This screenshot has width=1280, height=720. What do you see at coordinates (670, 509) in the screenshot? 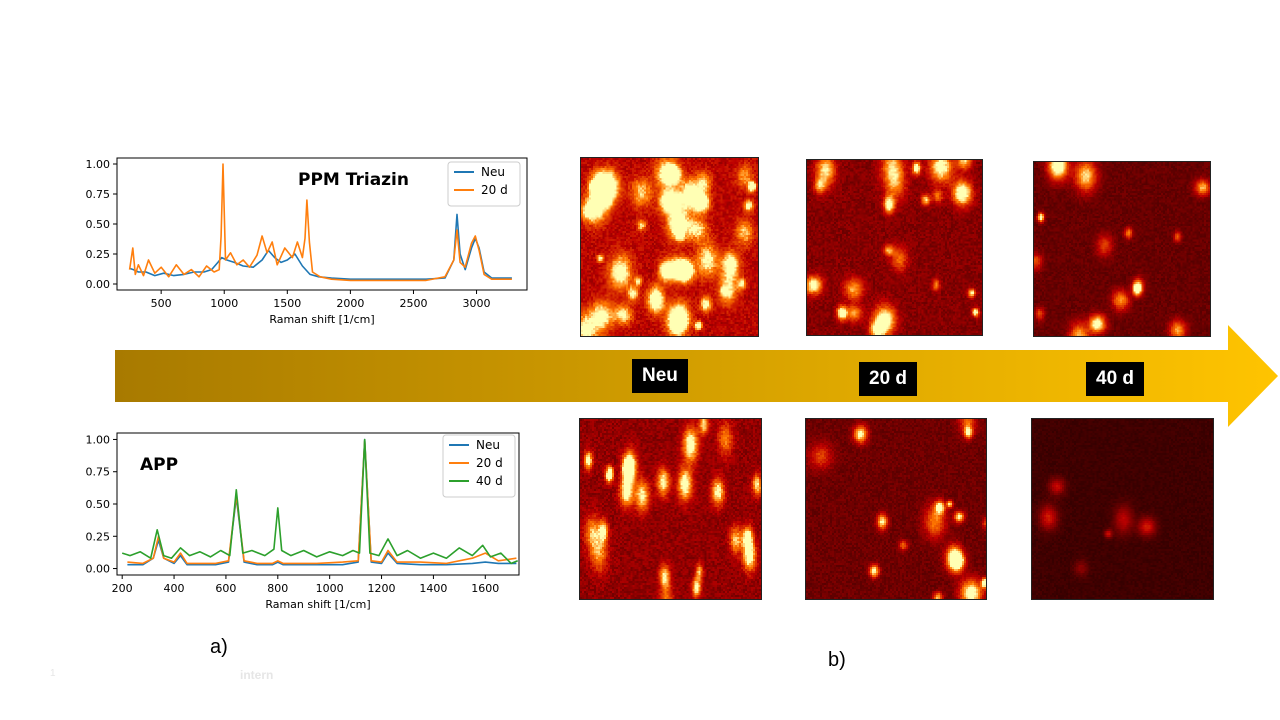
I see `raman-map-app-neu` at bounding box center [670, 509].